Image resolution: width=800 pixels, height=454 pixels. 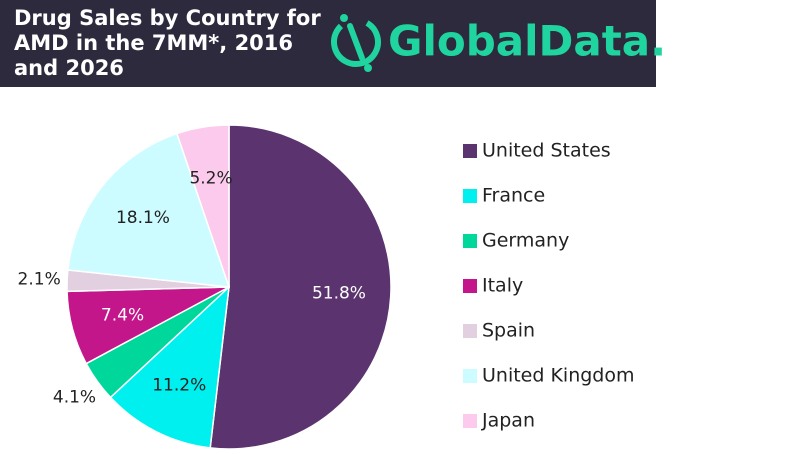 I want to click on logo-text: GlobalData., so click(x=527, y=41).